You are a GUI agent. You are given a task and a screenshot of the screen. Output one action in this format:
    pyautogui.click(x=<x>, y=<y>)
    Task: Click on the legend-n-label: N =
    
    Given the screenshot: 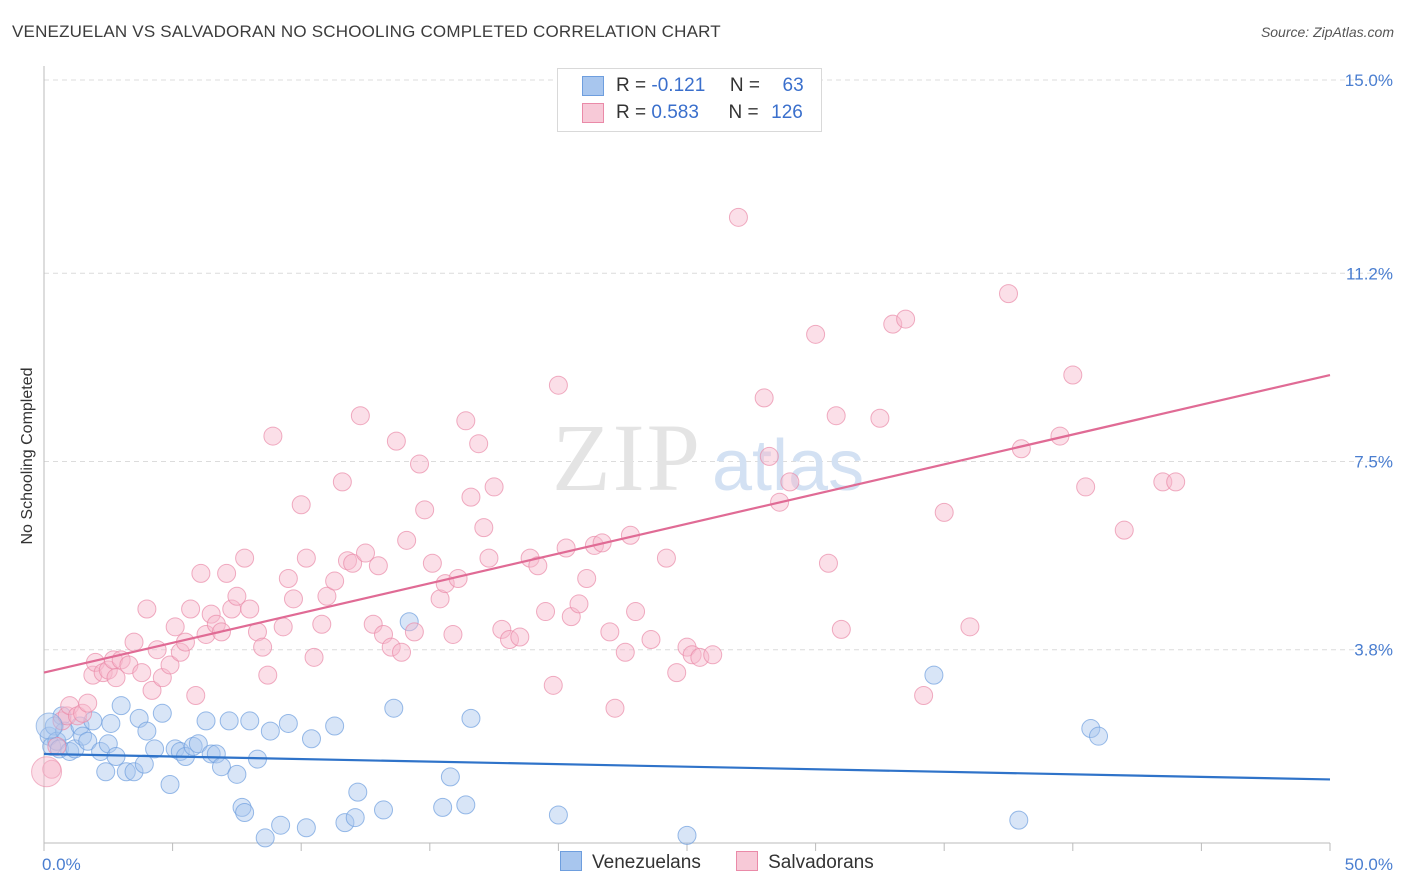 What is the action you would take?
    pyautogui.click(x=744, y=85)
    